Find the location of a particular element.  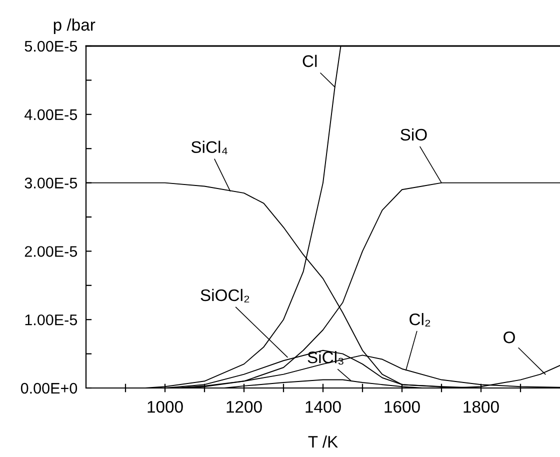

x-tick-label: 1000 is located at coordinates (165, 406).